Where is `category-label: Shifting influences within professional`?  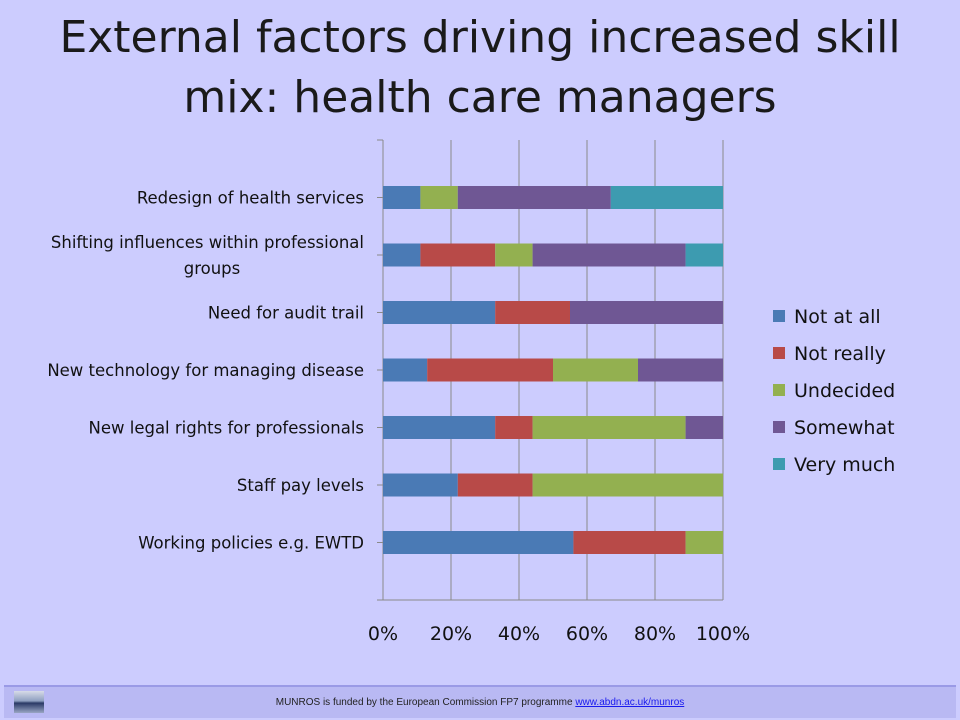 category-label: Shifting influences within professional is located at coordinates (207, 242).